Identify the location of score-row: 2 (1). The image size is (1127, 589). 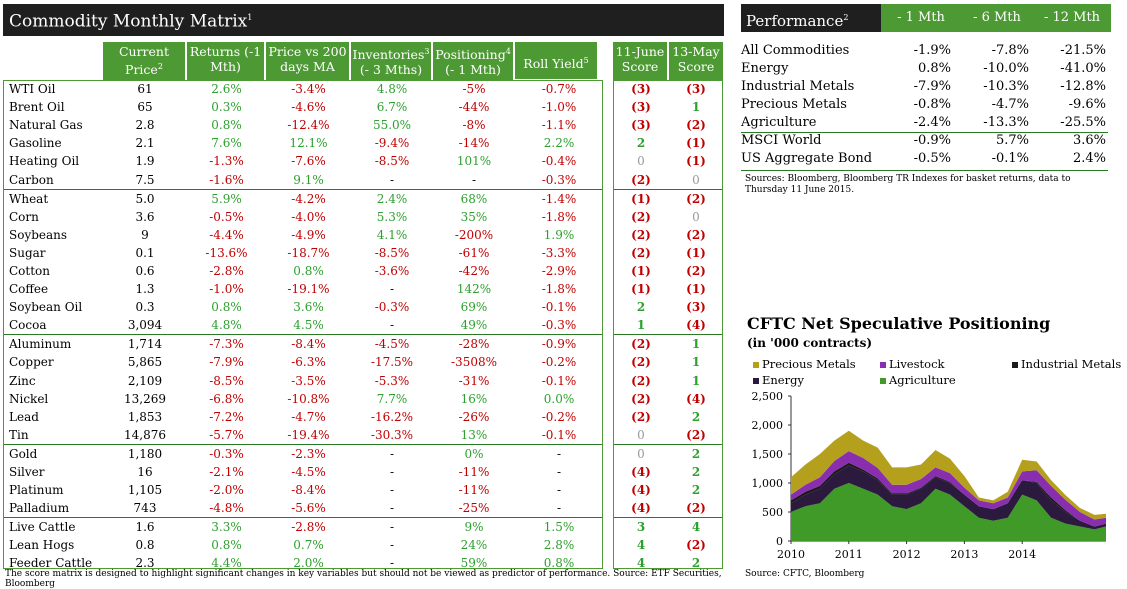
(668, 143).